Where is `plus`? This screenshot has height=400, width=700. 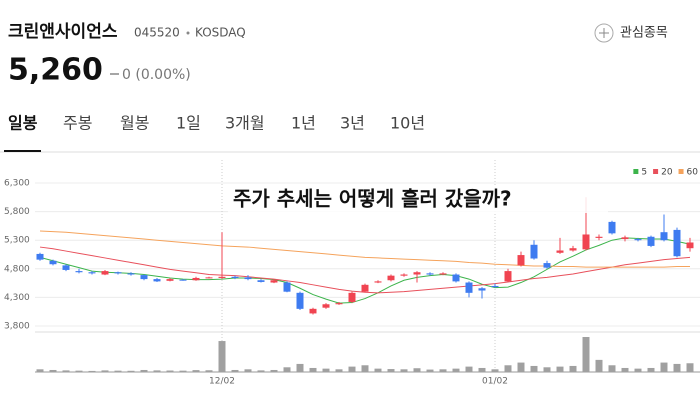
plus is located at coordinates (604, 33).